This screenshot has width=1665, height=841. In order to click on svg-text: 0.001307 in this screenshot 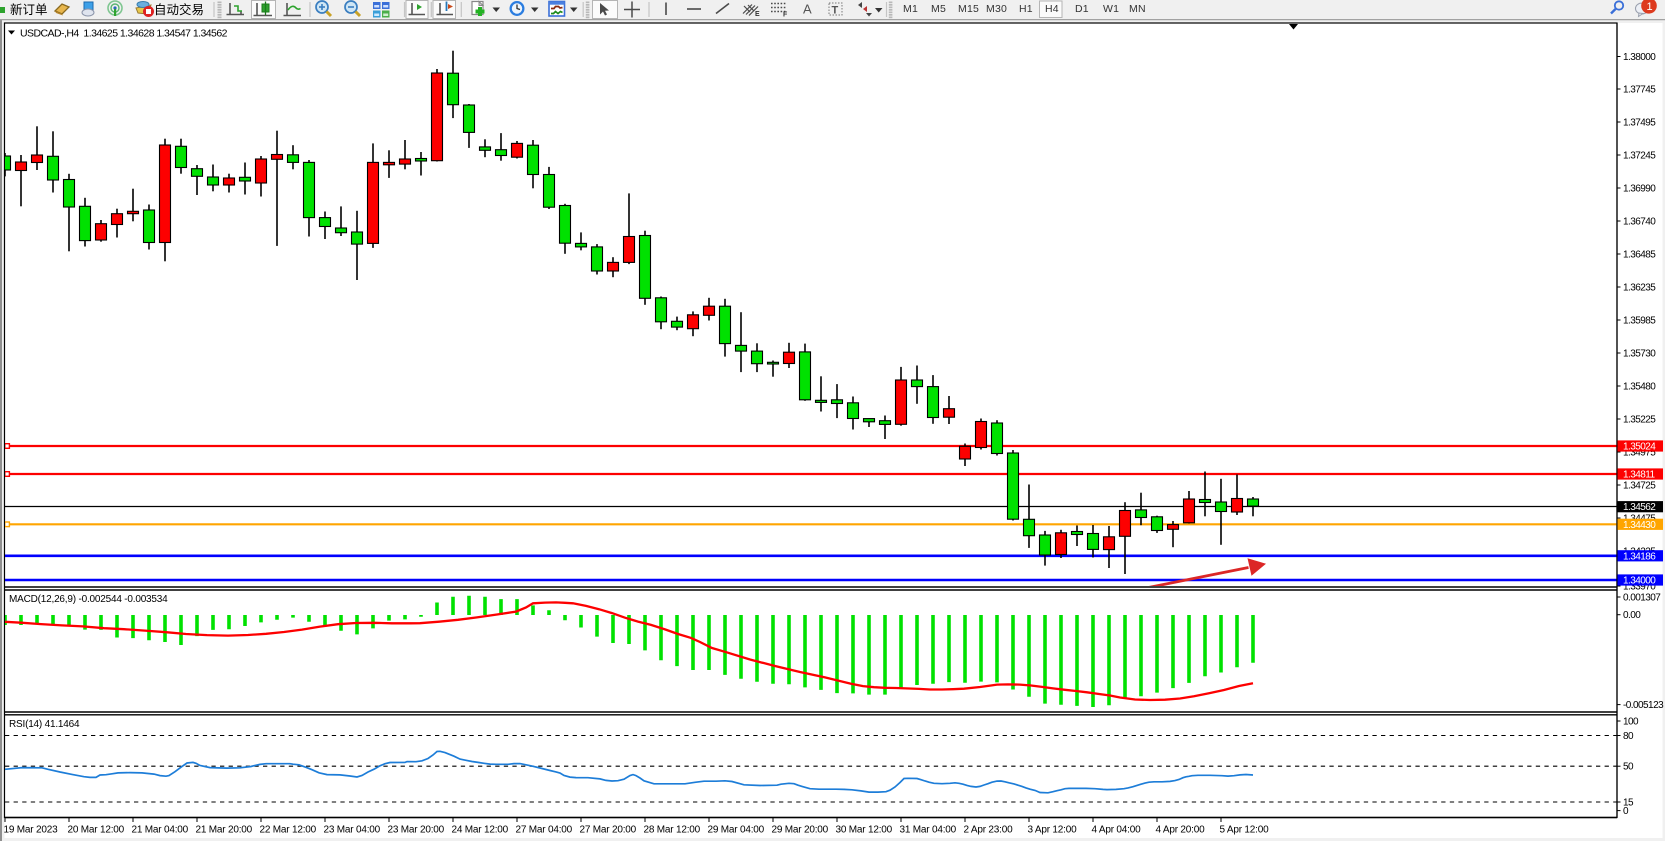, I will do `click(1642, 598)`.